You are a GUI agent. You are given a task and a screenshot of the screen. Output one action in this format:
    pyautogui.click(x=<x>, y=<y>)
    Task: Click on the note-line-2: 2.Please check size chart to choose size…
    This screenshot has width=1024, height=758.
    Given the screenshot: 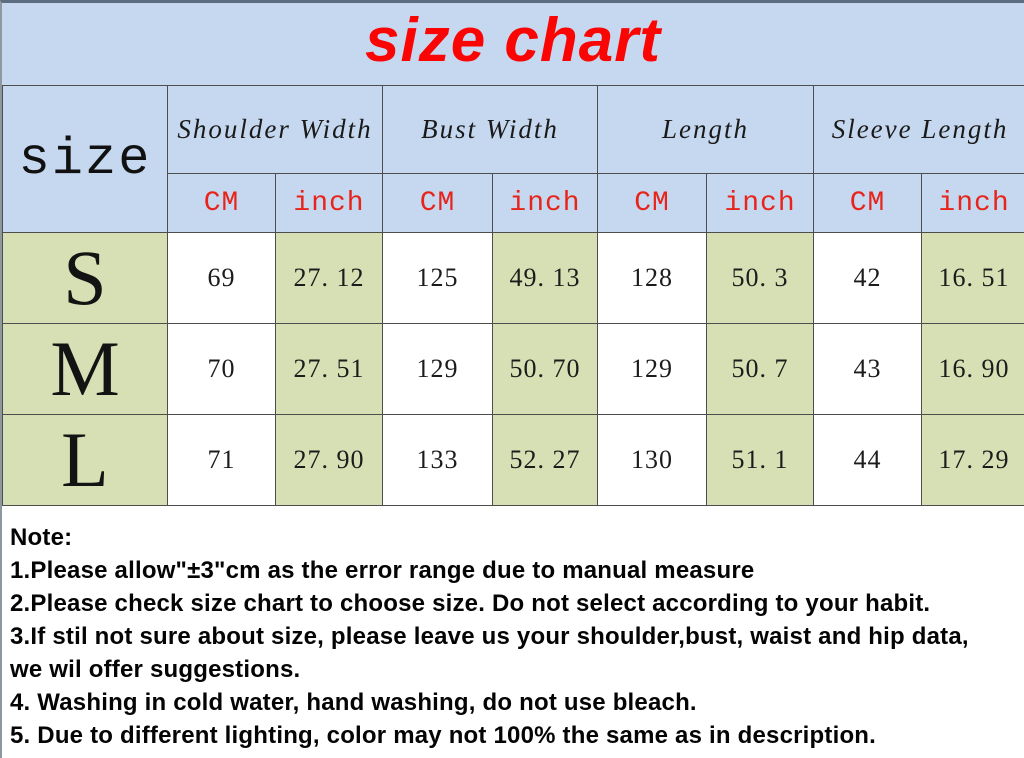 What is the action you would take?
    pyautogui.click(x=470, y=603)
    